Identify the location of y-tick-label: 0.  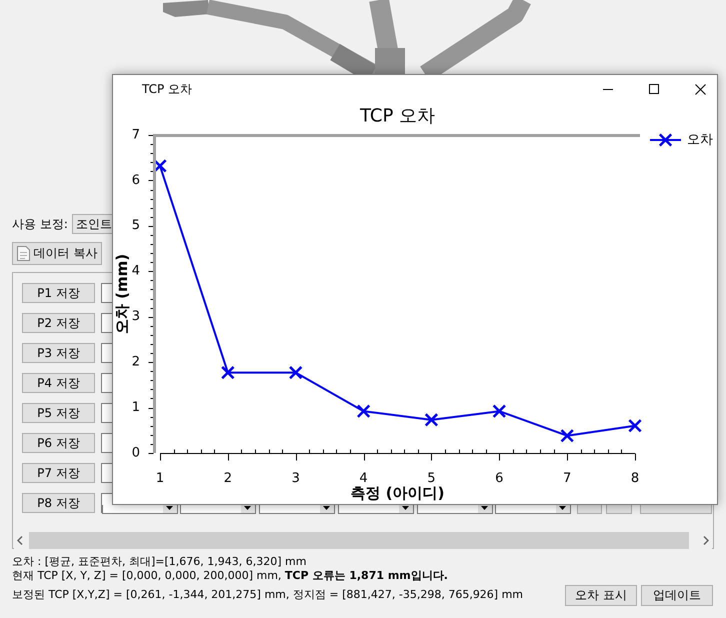
(136, 452).